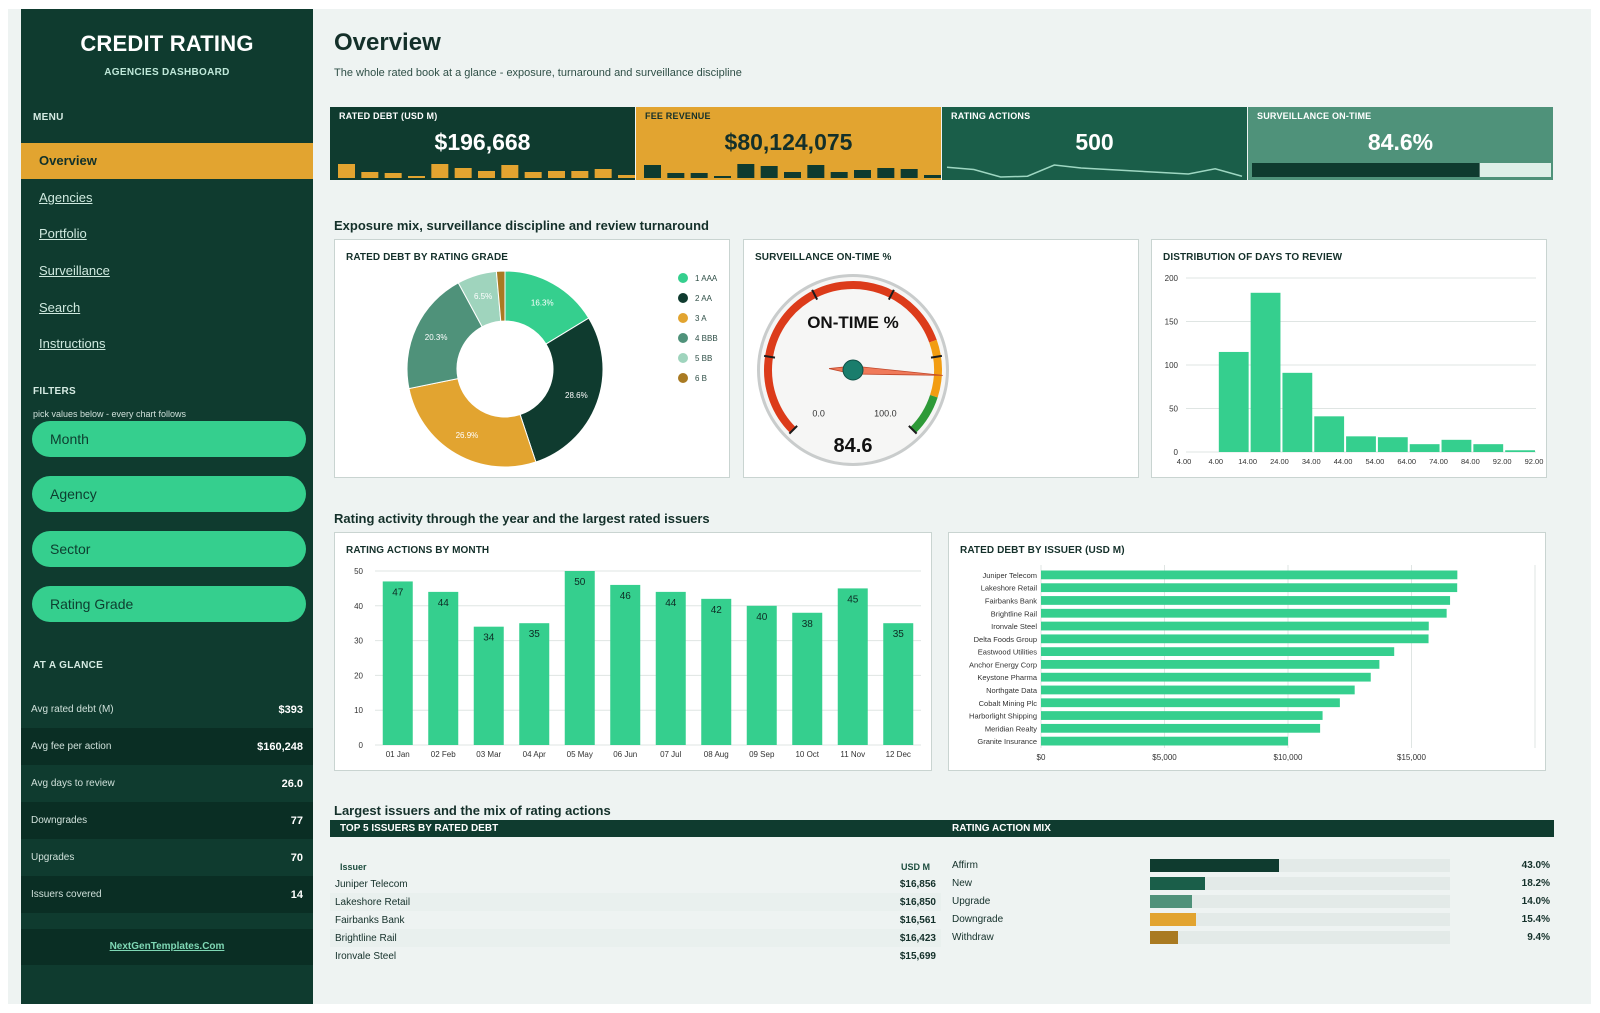  What do you see at coordinates (542, 303) in the screenshot?
I see `slice-label: 16.3%` at bounding box center [542, 303].